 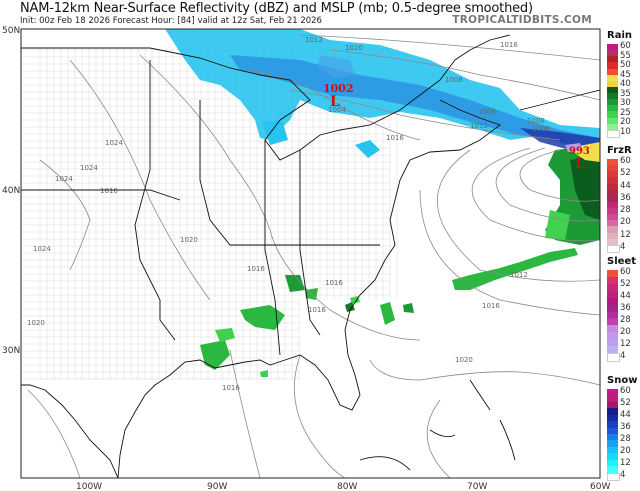 I want to click on lon-label: 70W, so click(x=477, y=486).